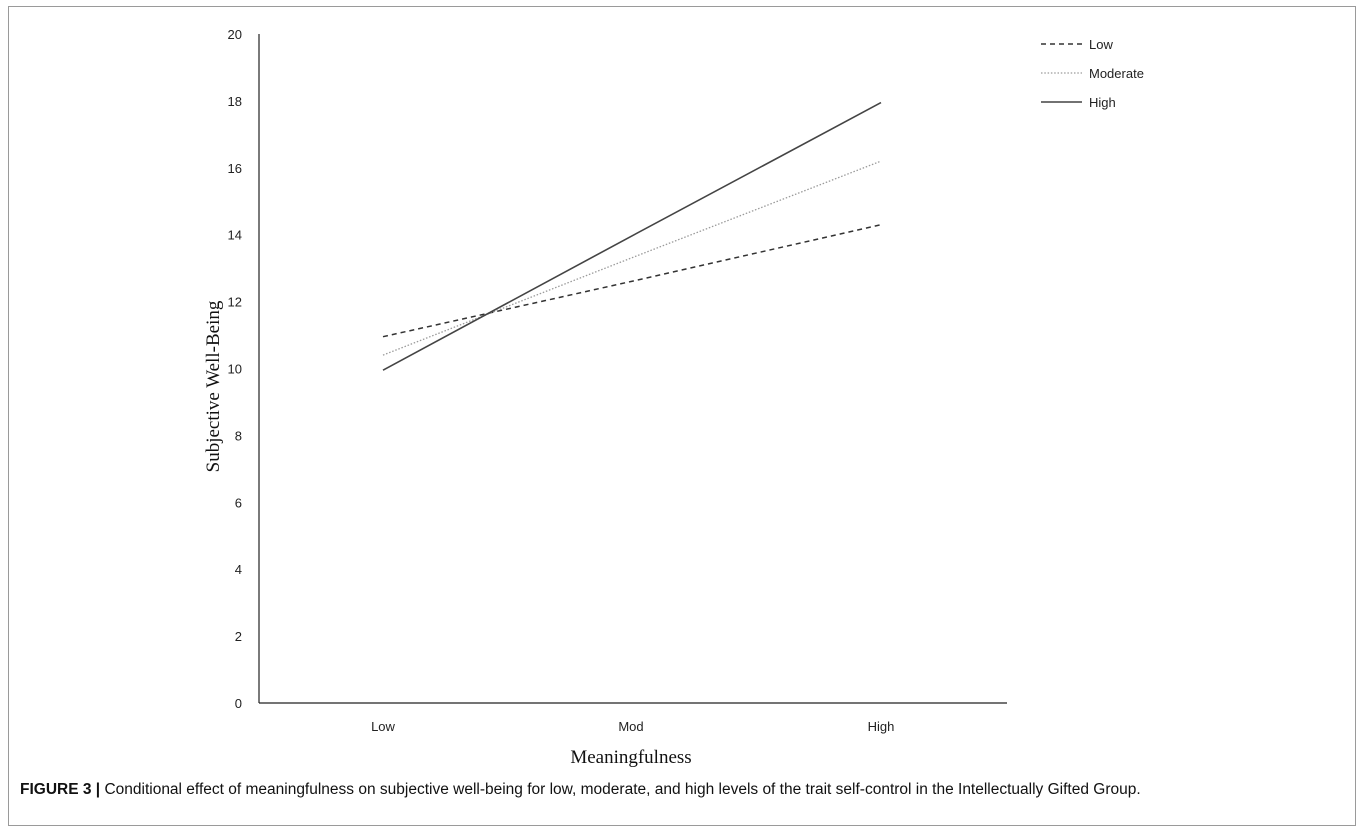 This screenshot has width=1358, height=833. Describe the element at coordinates (238, 703) in the screenshot. I see `y-tick-label: 0` at that location.